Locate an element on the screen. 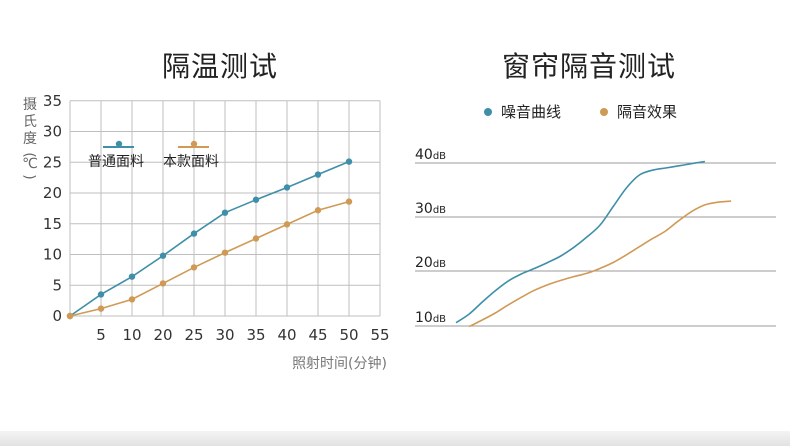 The height and width of the screenshot is (446, 790). legend-label: 普通面料 is located at coordinates (116, 162).